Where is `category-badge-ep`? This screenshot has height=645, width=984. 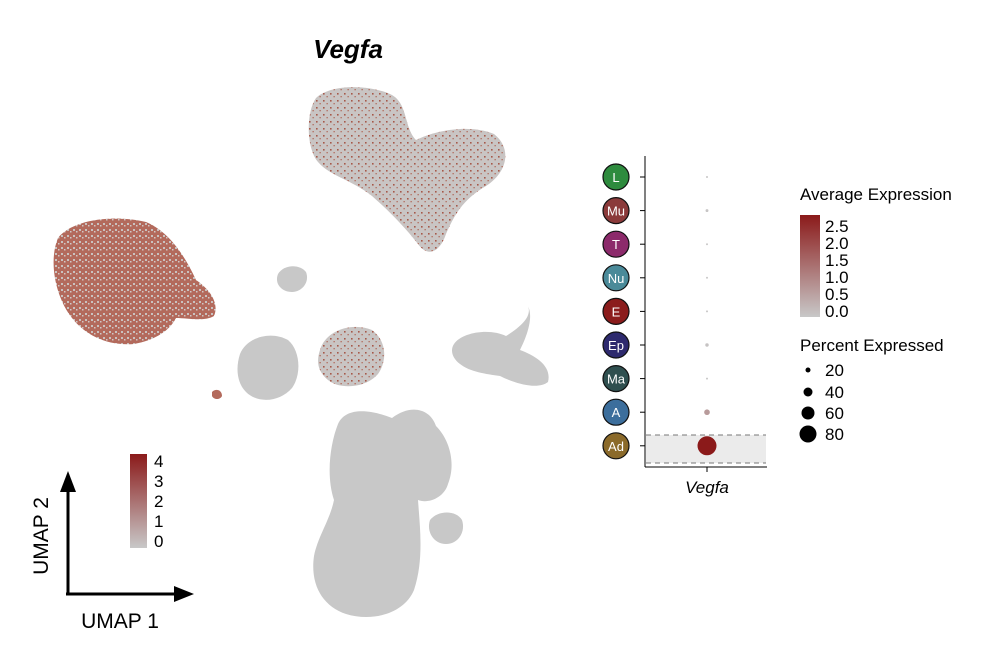
category-badge-ep is located at coordinates (616, 345).